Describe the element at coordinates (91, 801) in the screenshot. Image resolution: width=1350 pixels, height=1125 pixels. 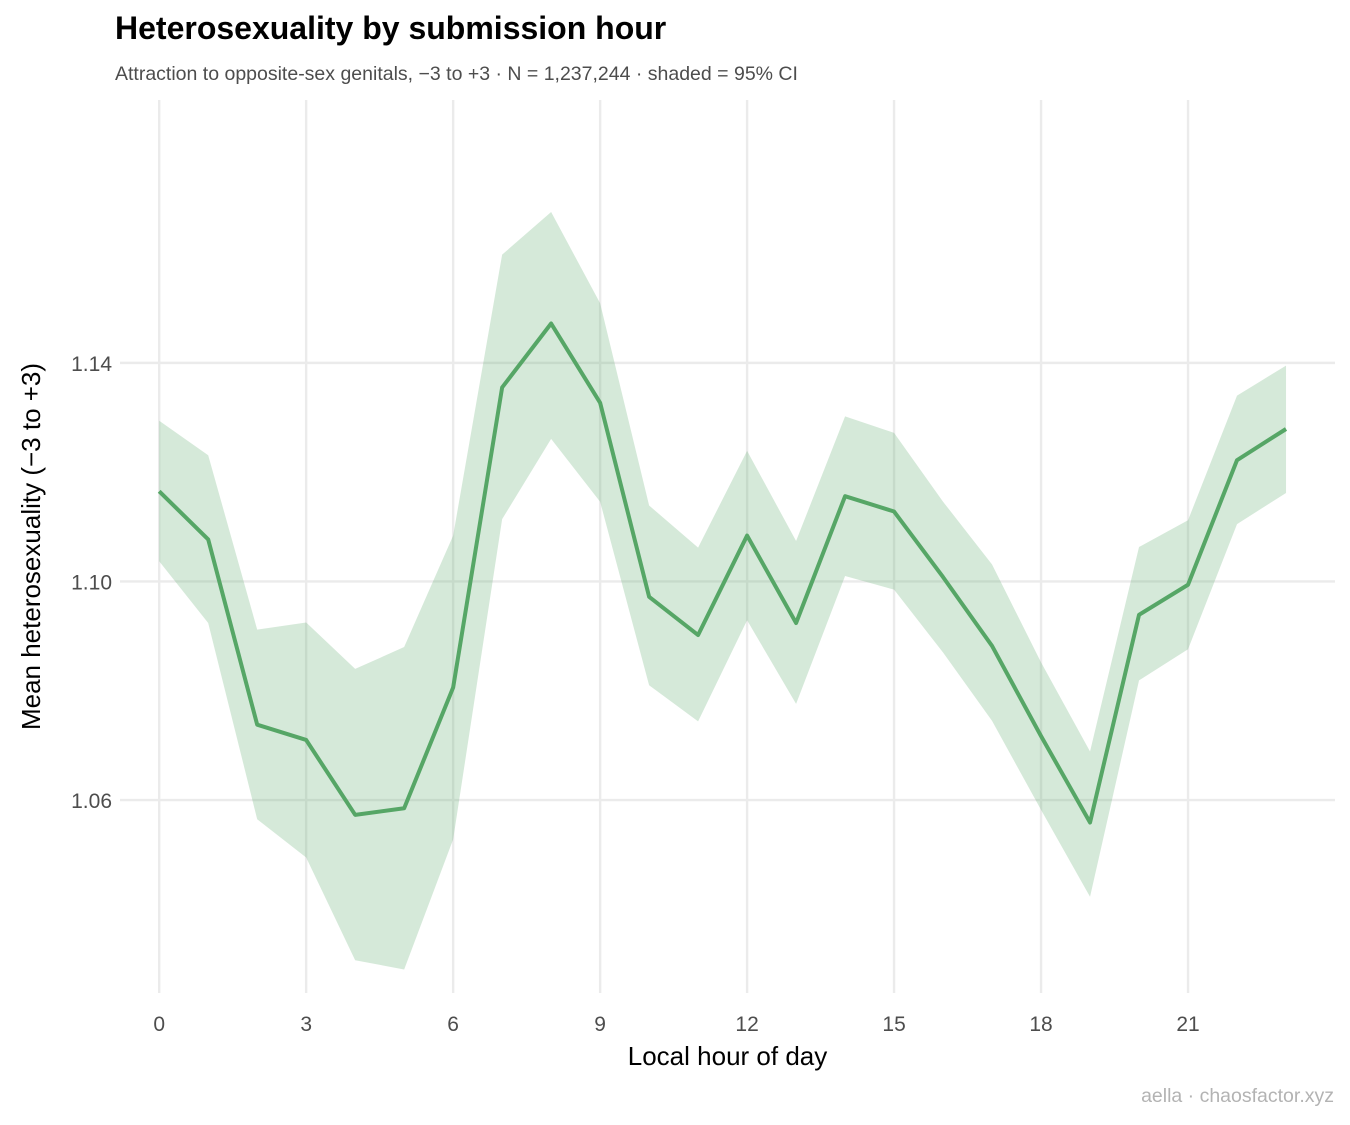
I see `y-tick-label: 1.06` at that location.